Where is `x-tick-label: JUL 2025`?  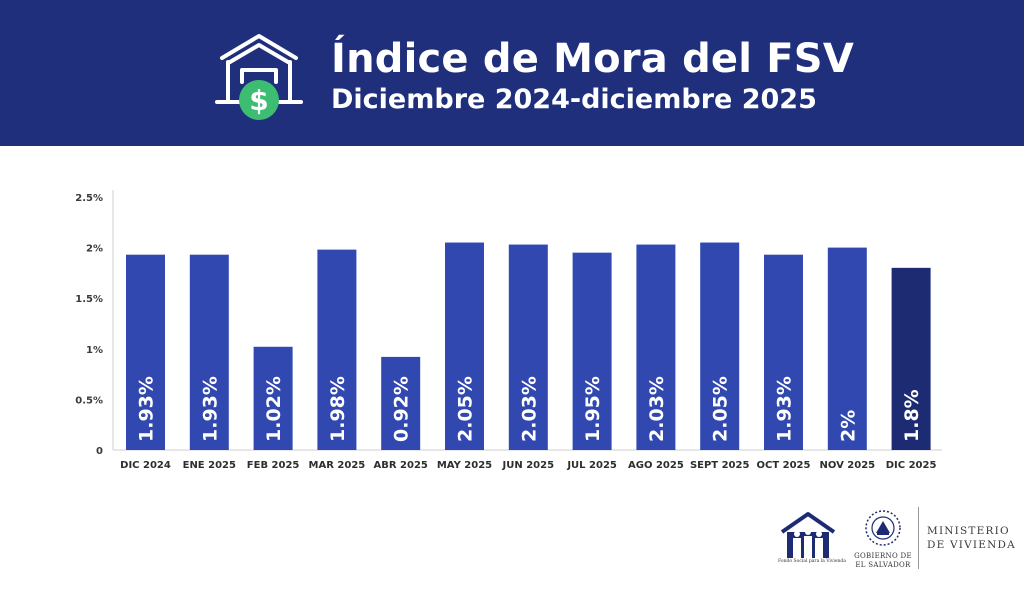 x-tick-label: JUL 2025 is located at coordinates (591, 465).